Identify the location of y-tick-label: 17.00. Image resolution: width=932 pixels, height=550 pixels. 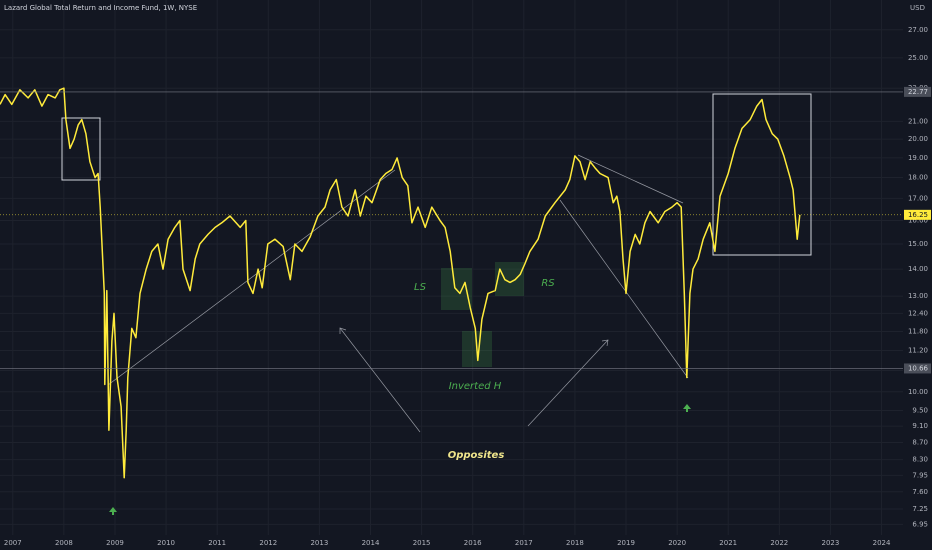
(918, 198).